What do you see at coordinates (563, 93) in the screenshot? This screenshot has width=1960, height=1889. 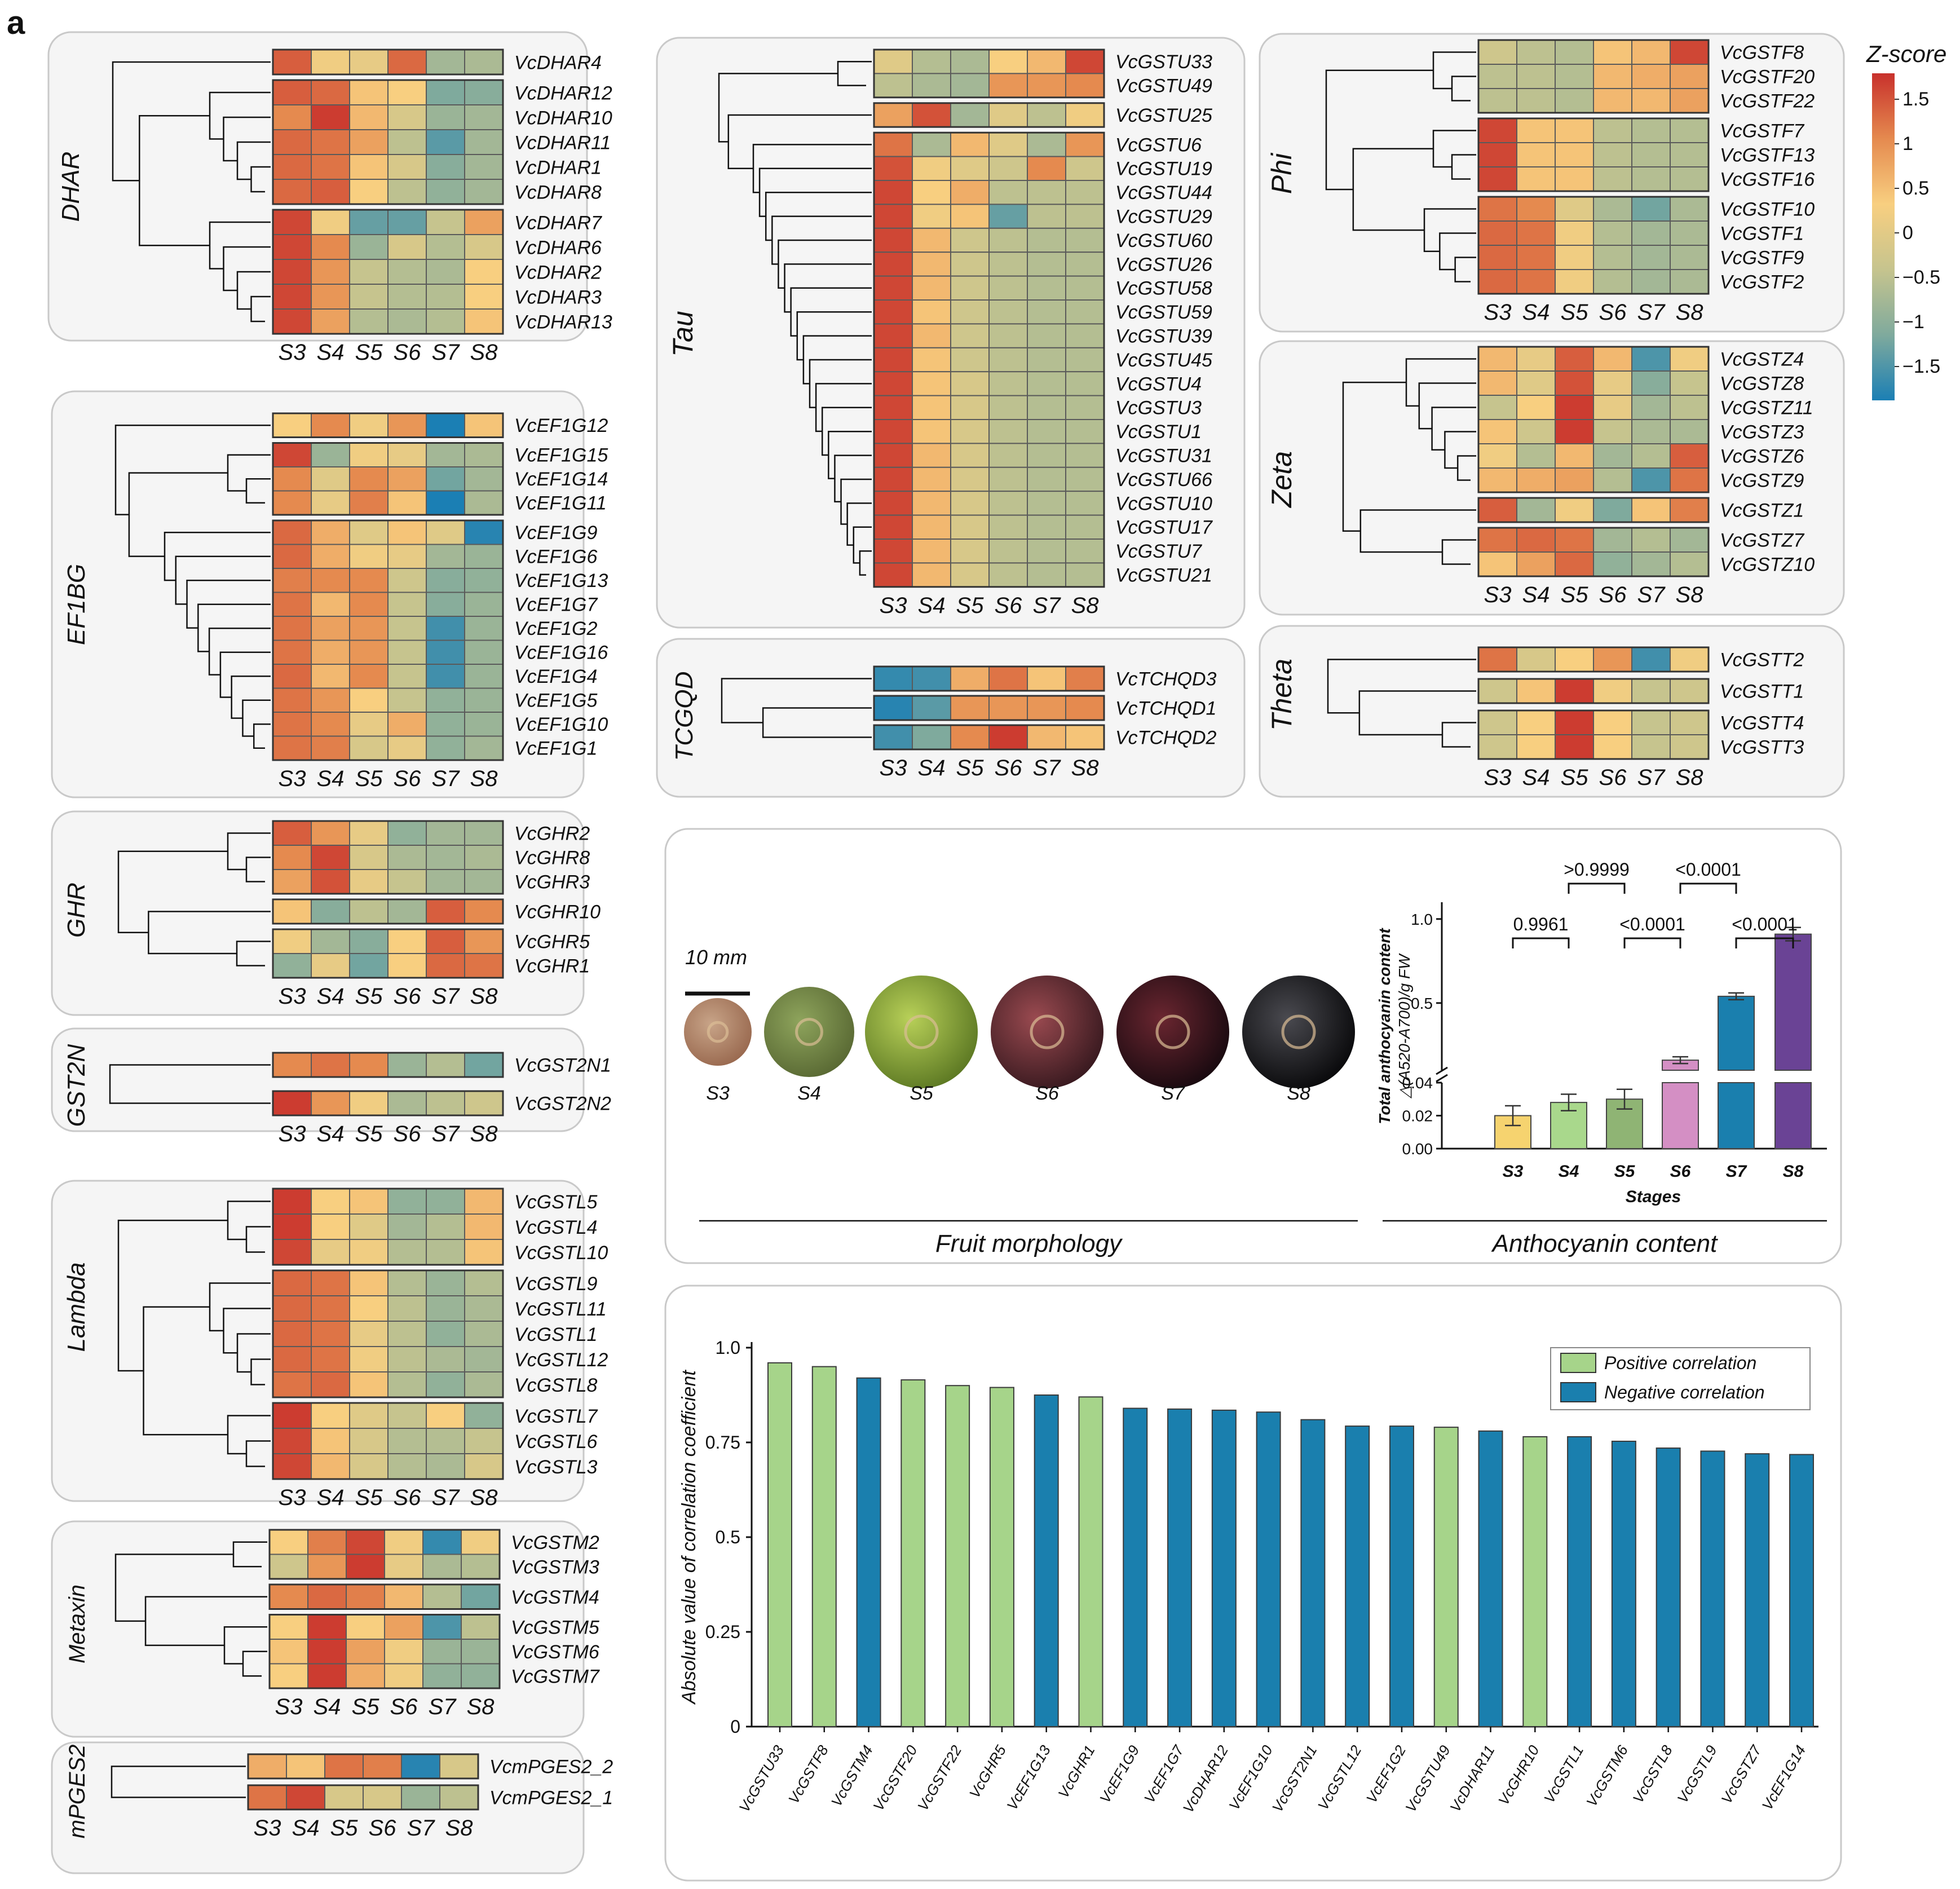 I see `gene-label: VcDHAR12` at bounding box center [563, 93].